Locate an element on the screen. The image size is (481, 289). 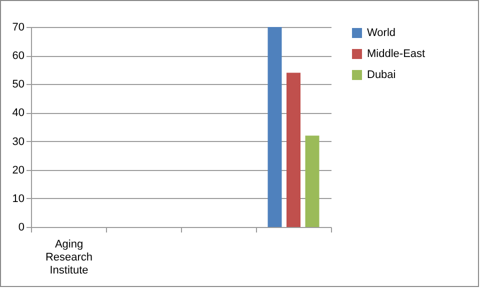
legend-label: World is located at coordinates (381, 33).